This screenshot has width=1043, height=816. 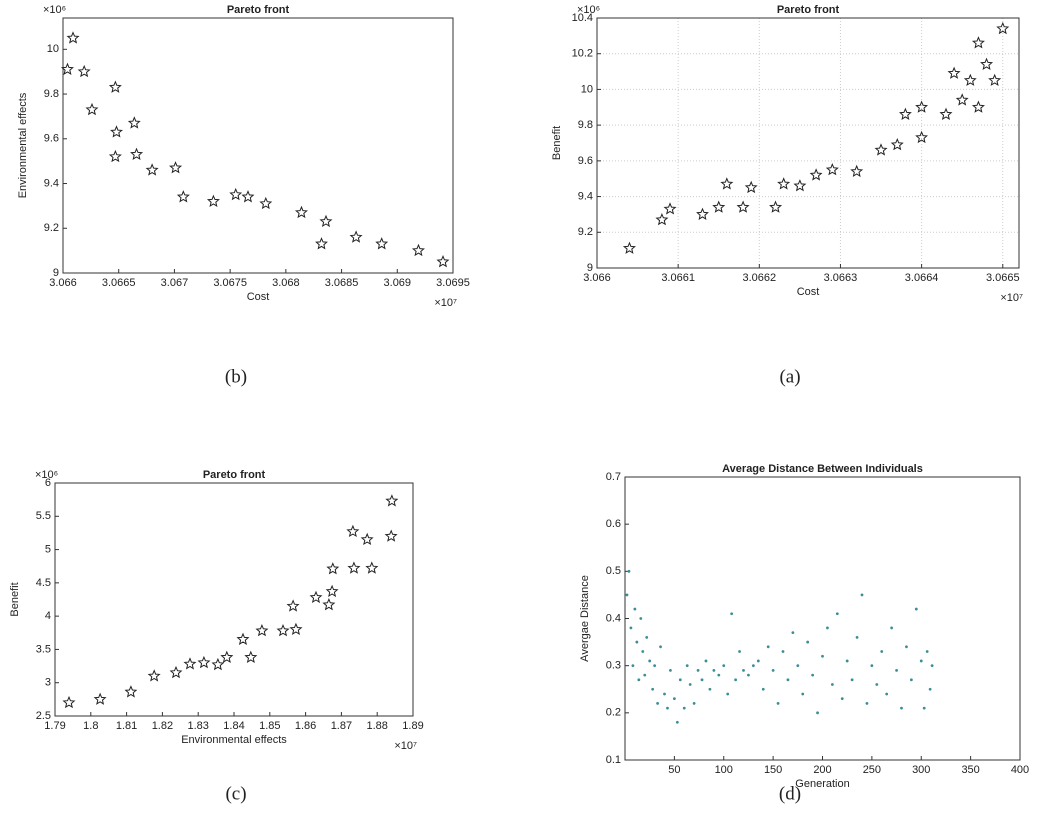 What do you see at coordinates (613, 477) in the screenshot?
I see `y-tick-label: 0.7` at bounding box center [613, 477].